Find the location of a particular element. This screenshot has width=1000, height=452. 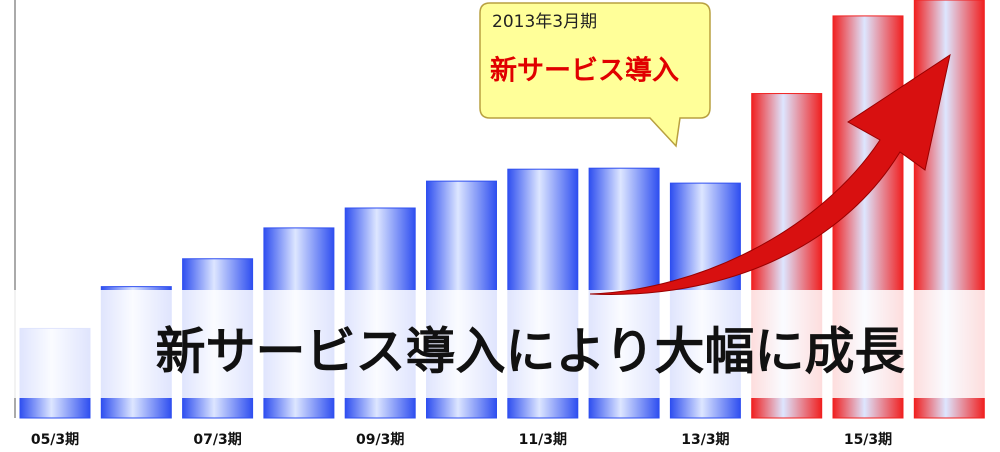

x-tick-label: 05/3期 is located at coordinates (55, 440).